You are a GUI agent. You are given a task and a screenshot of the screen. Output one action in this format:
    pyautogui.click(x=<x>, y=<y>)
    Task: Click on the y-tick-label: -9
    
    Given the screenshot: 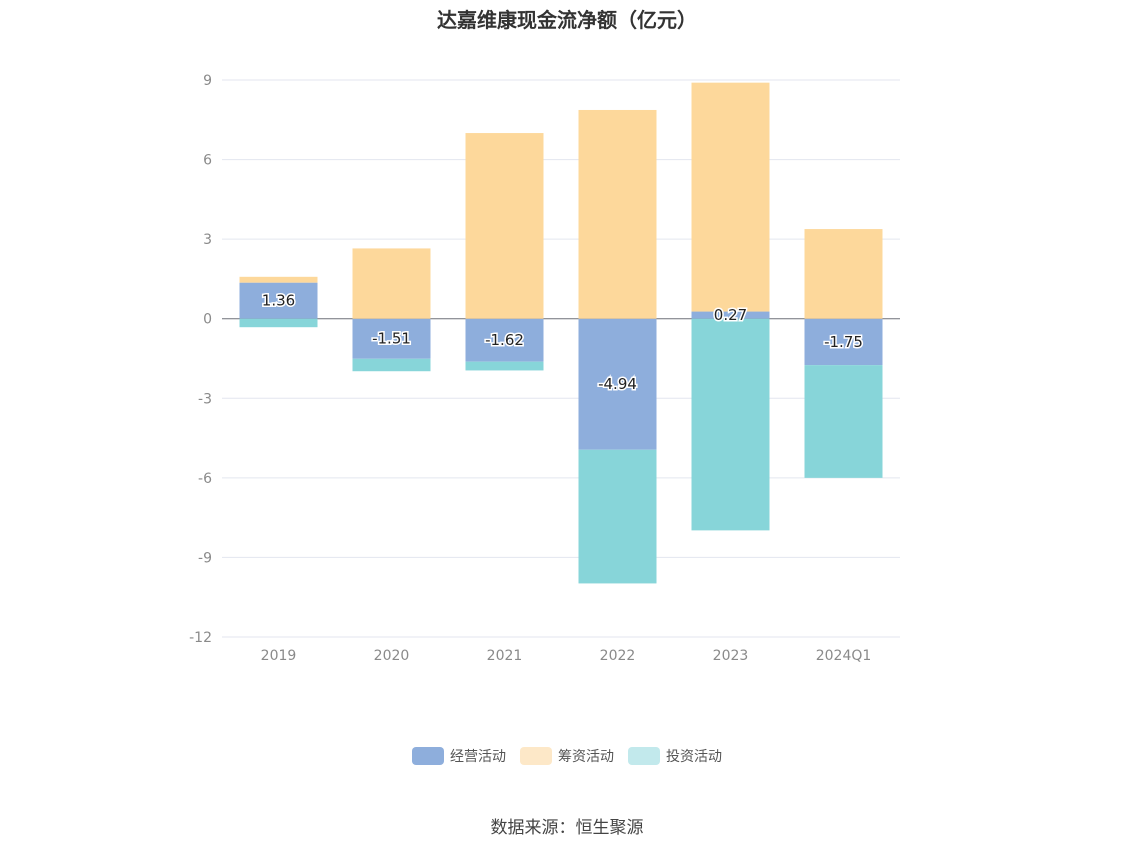 What is the action you would take?
    pyautogui.click(x=205, y=558)
    